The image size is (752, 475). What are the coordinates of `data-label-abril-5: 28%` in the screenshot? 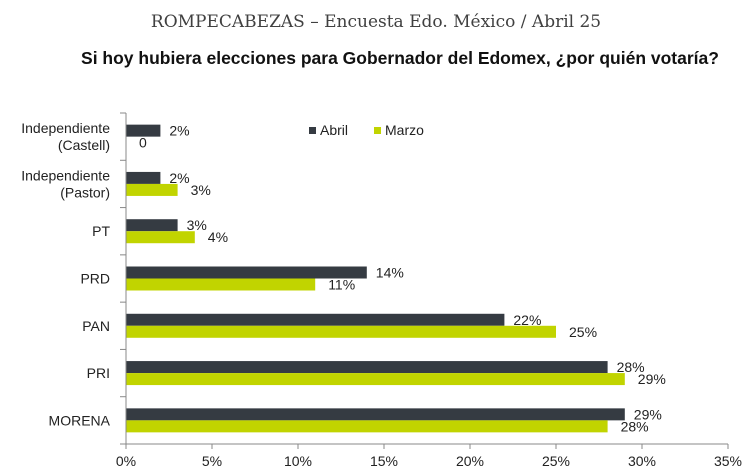 It's located at (631, 367).